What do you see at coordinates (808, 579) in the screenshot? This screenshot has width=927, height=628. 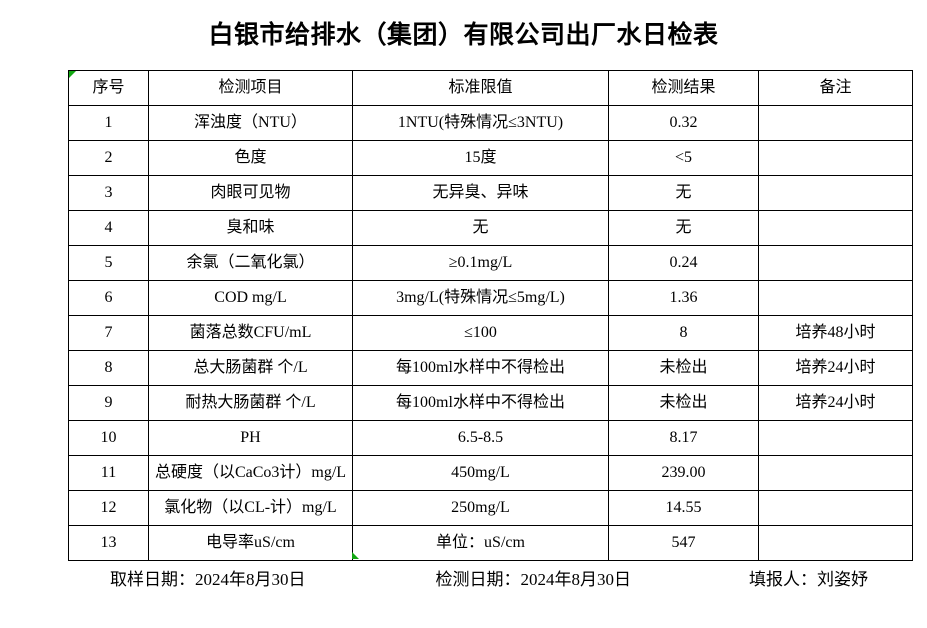 I see `footer-reporter: 填报人：刘姿妤` at bounding box center [808, 579].